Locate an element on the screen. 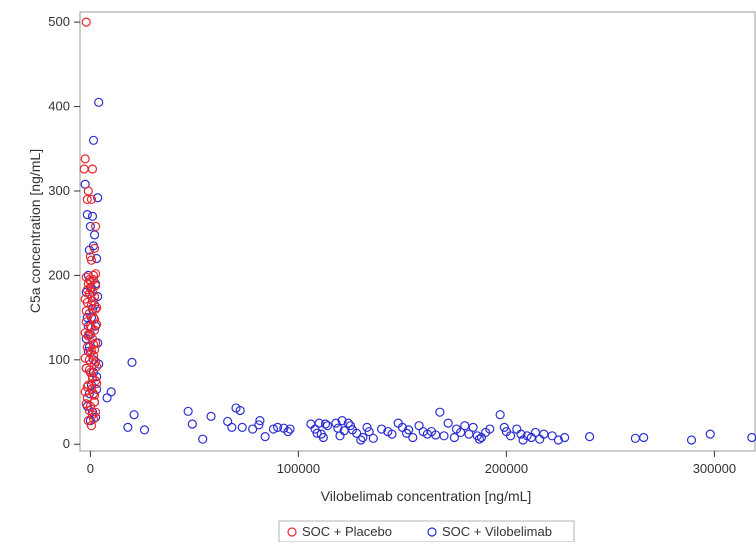 The width and height of the screenshot is (756, 547). legend-marker-soc-vilobelimab is located at coordinates (432, 532).